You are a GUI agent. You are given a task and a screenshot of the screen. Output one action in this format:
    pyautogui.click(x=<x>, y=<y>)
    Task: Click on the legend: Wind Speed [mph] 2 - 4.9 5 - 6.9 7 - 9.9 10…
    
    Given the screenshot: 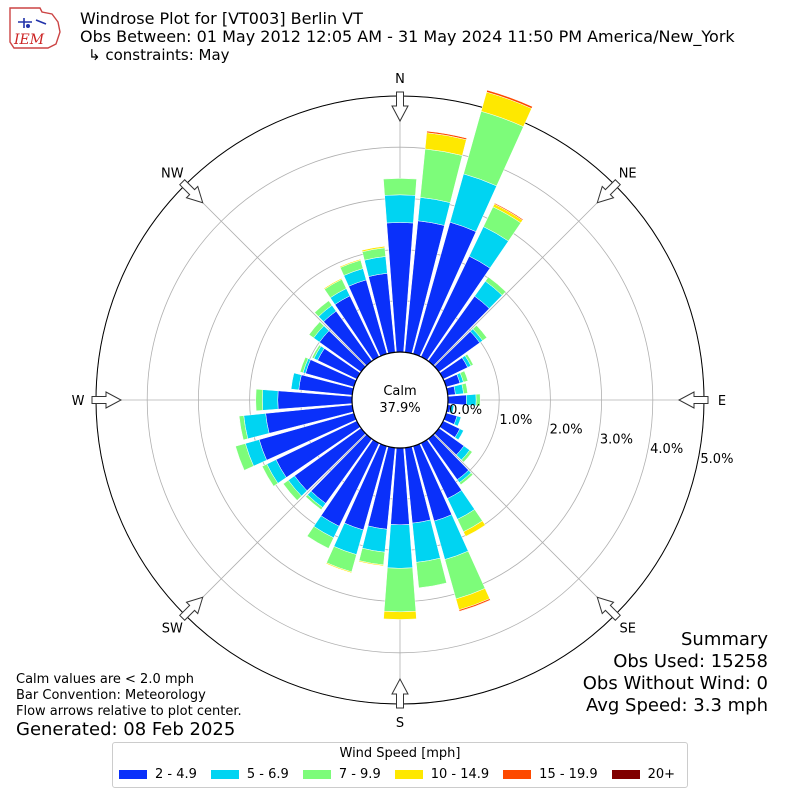 What is the action you would take?
    pyautogui.click(x=400, y=765)
    